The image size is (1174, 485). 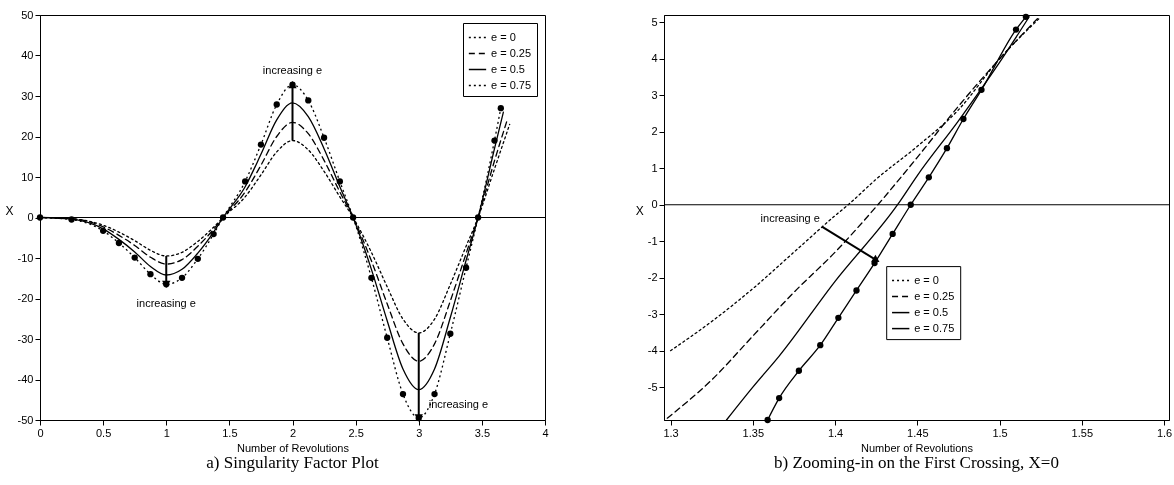 I want to click on y-tick-label: 20, so click(x=27, y=136).